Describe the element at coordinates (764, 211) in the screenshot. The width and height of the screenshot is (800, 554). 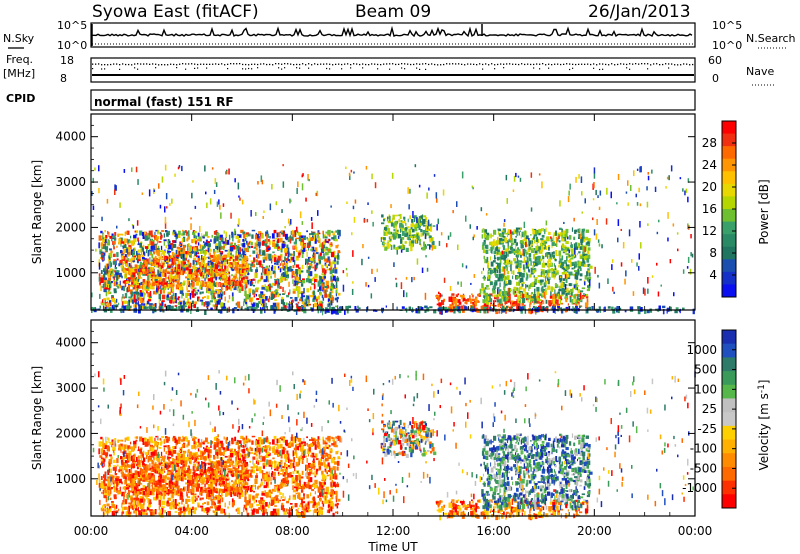
I see `power-colorbar-label: Power [dB]` at that location.